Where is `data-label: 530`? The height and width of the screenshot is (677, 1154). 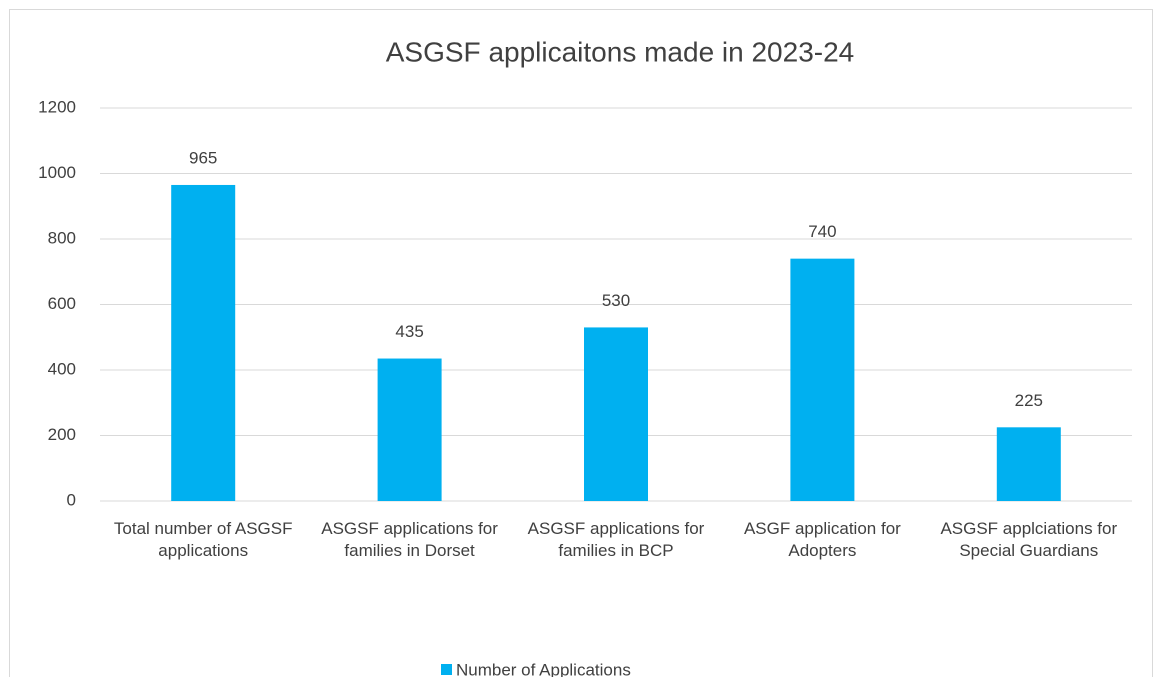 data-label: 530 is located at coordinates (616, 300).